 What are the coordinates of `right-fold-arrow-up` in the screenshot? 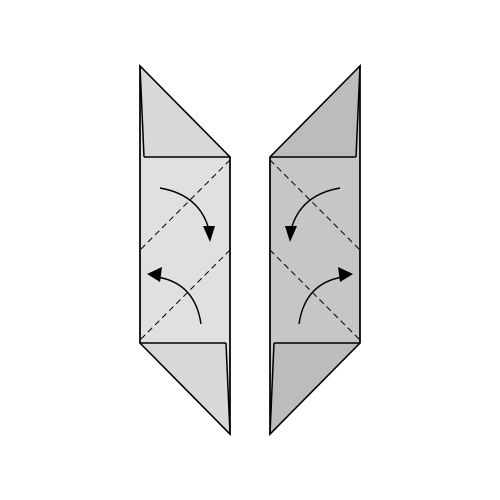 It's located at (321, 300).